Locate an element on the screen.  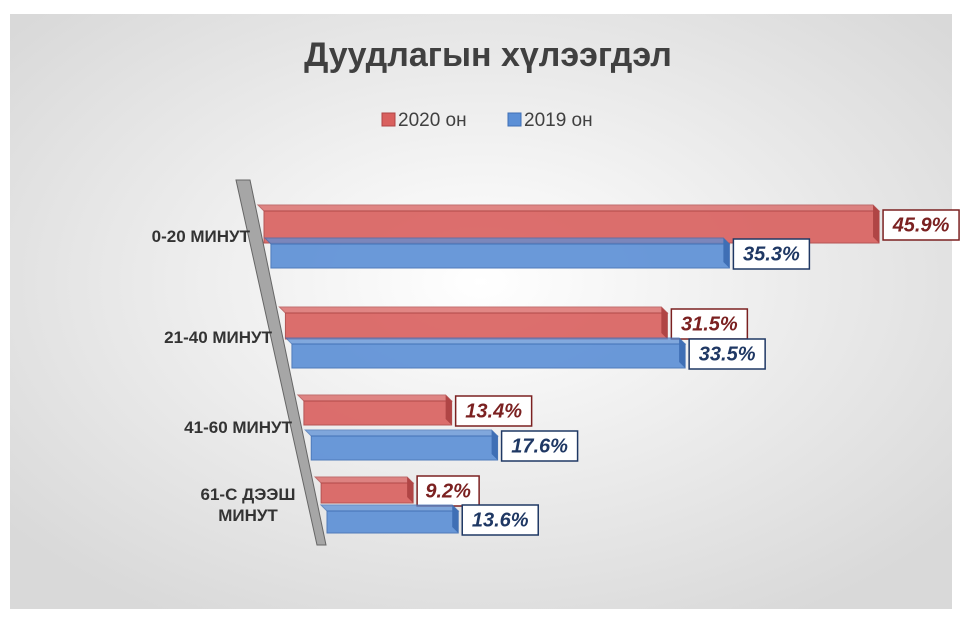
legend-label: 2019 он is located at coordinates (558, 120).